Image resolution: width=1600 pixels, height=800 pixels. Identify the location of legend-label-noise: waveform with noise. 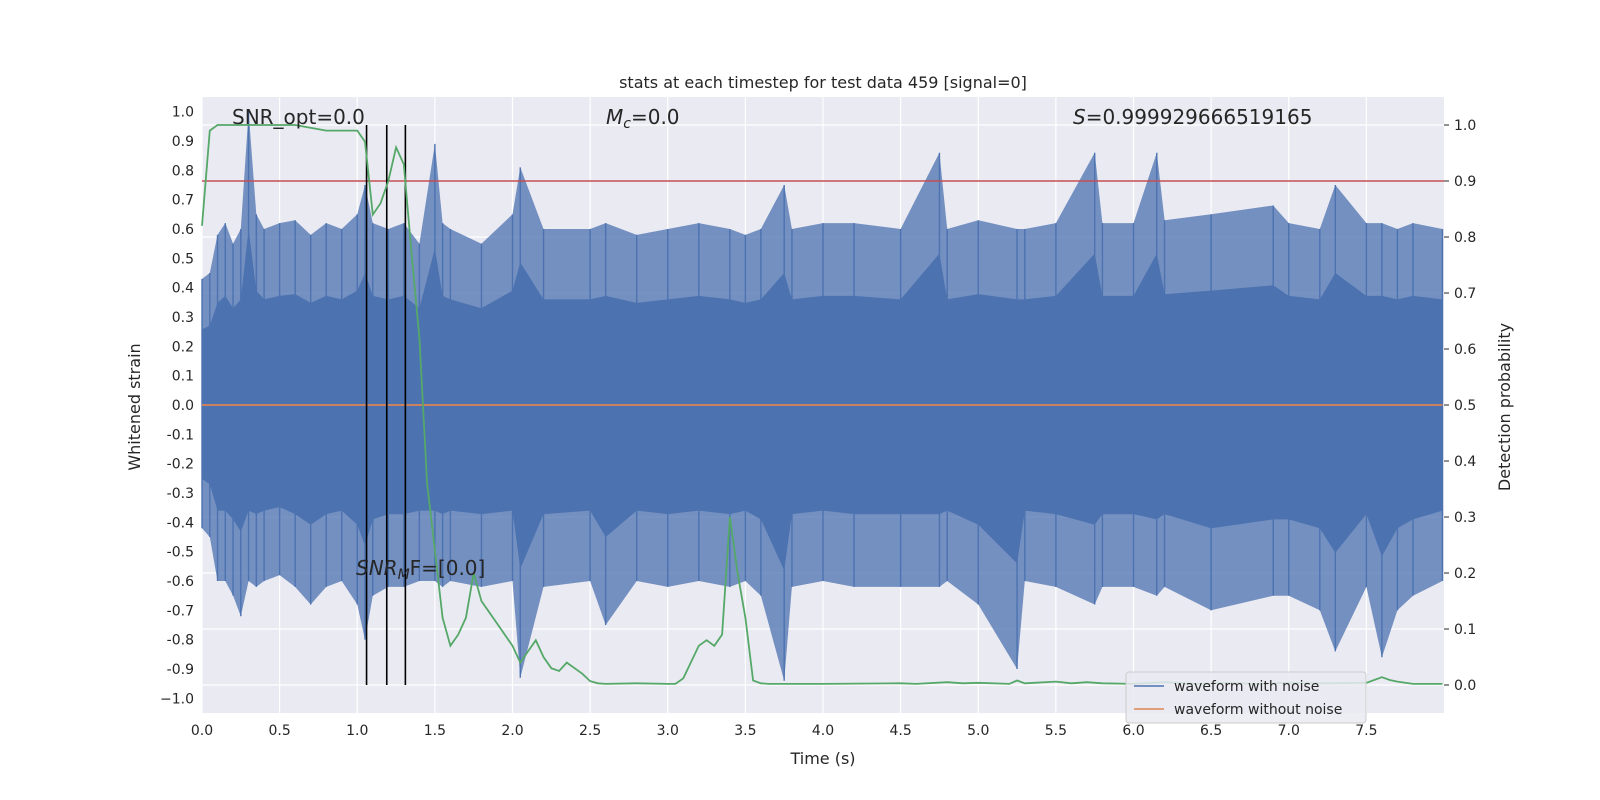
(1246, 687).